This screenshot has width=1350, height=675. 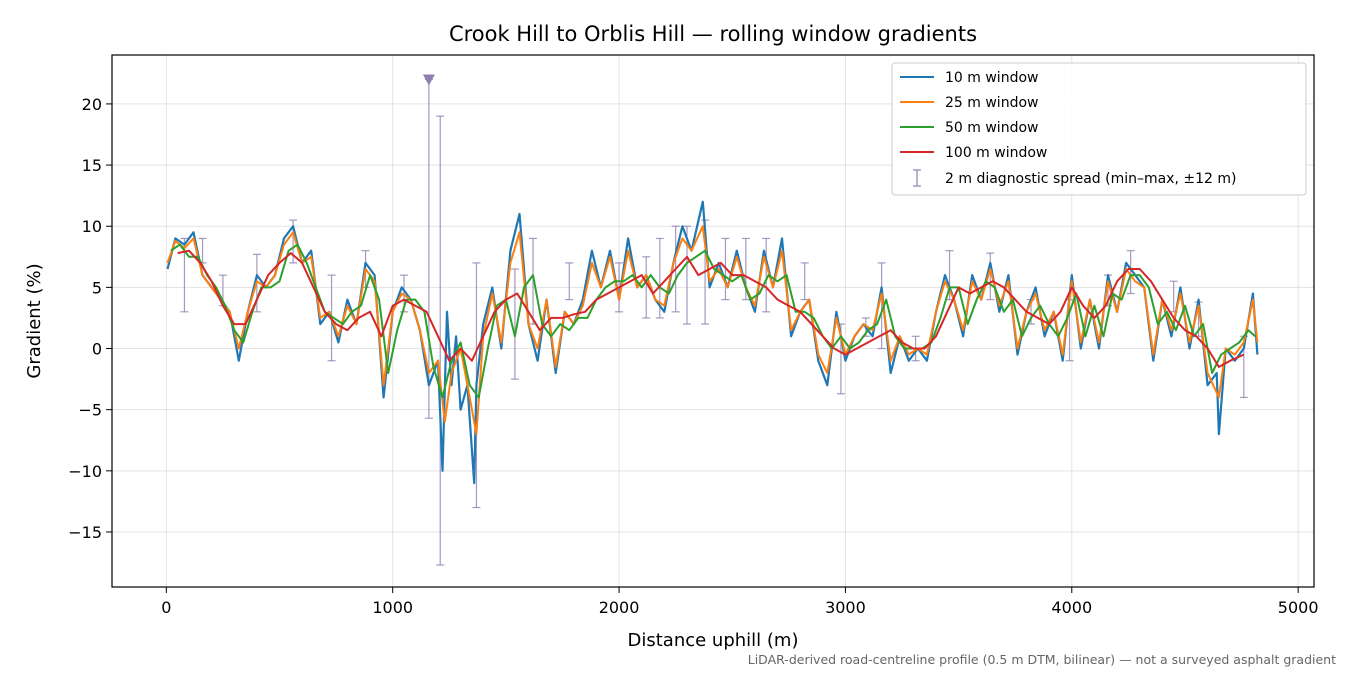 What do you see at coordinates (619, 607) in the screenshot?
I see `x-tick-label: 2000` at bounding box center [619, 607].